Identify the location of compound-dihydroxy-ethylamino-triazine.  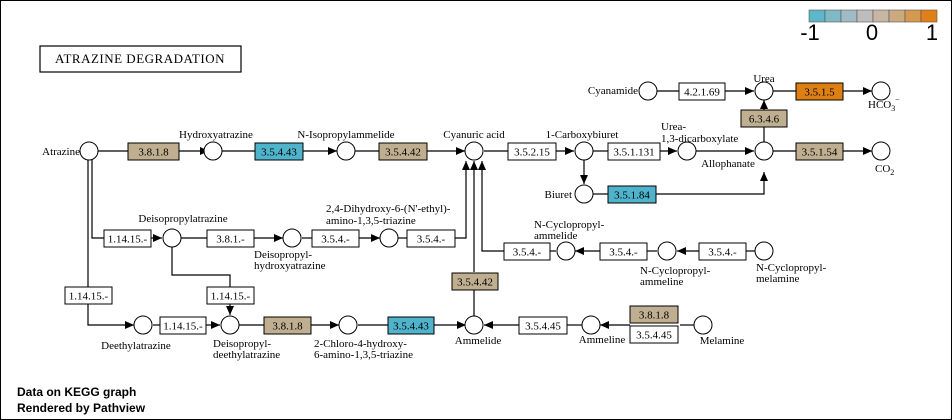
(389, 238).